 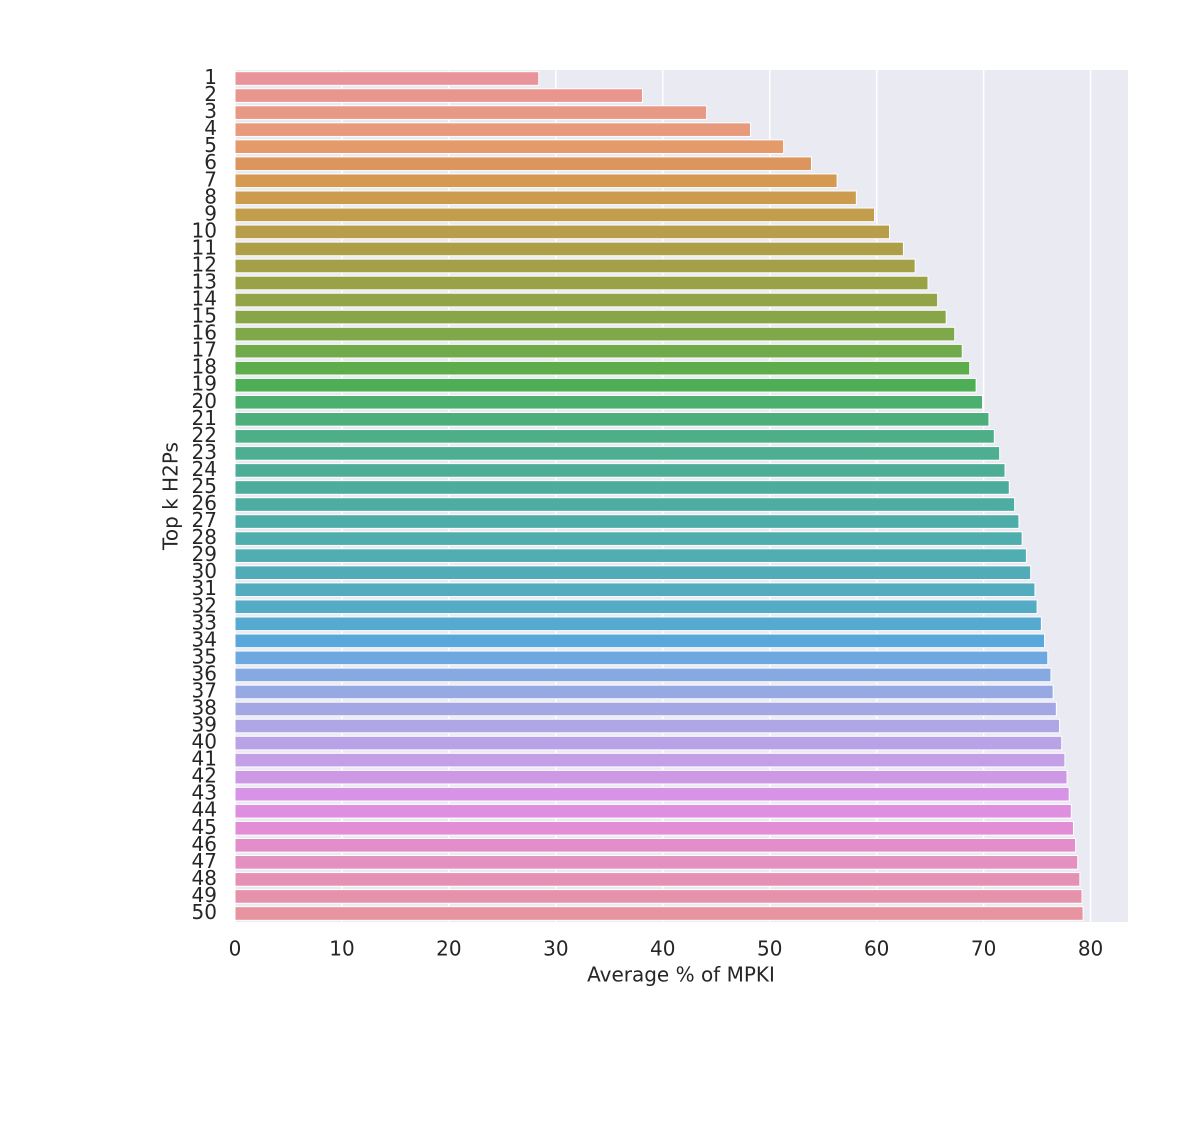 I want to click on y-tick-label: 20, so click(x=204, y=401).